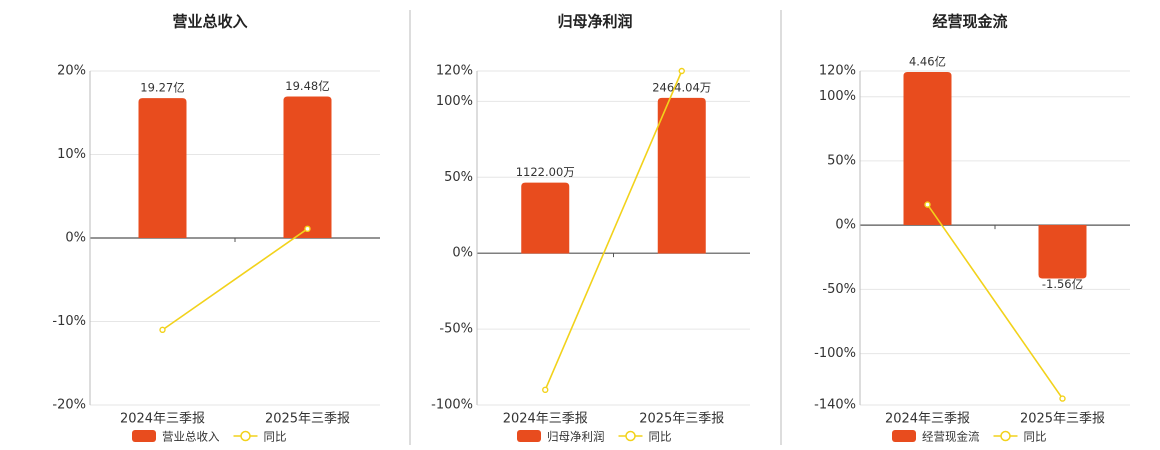 This screenshot has width=1160, height=450. Describe the element at coordinates (576, 437) in the screenshot. I see `legend-label: 归母净利润` at that location.